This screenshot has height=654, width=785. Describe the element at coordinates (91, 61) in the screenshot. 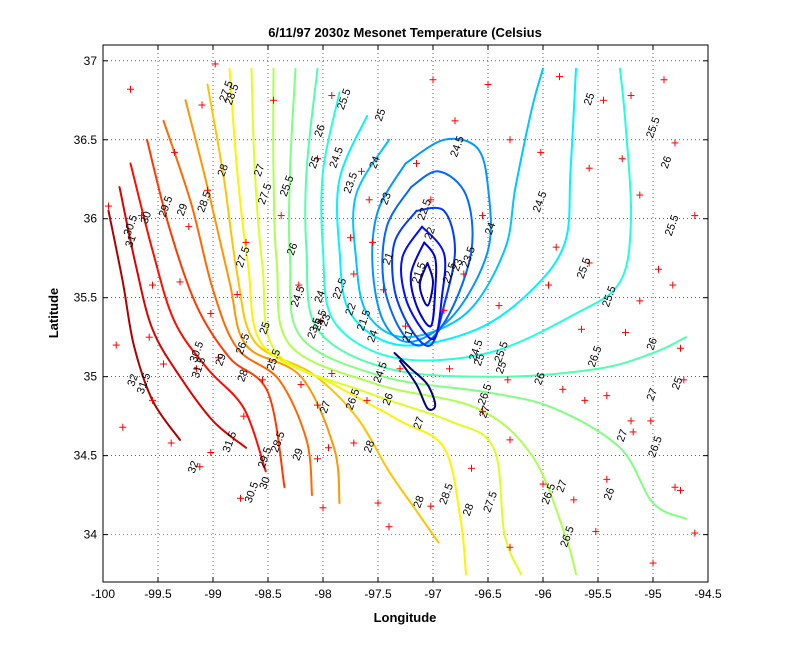

I see `y-tick-label: 37` at that location.